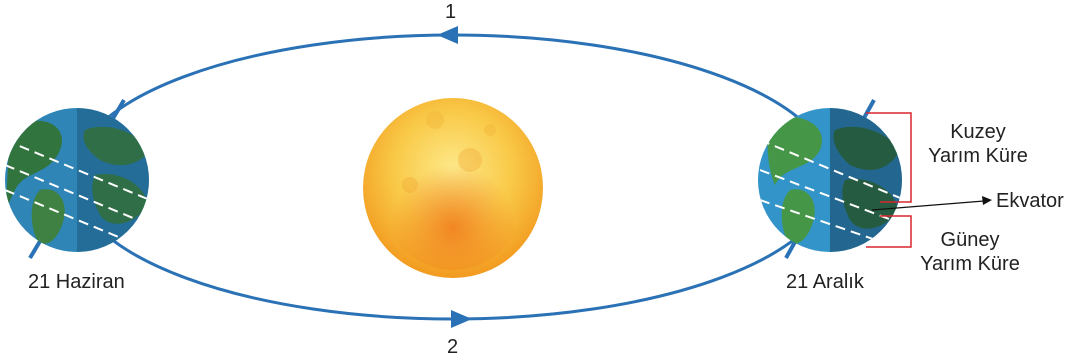 This screenshot has height=363, width=1080. What do you see at coordinates (453, 347) in the screenshot?
I see `orbit-label-2: 2` at bounding box center [453, 347].